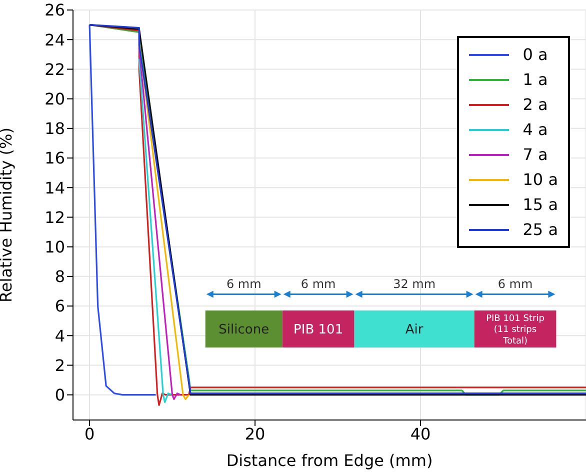 This screenshot has height=472, width=586. What do you see at coordinates (54, 217) in the screenshot?
I see `y-tick-label: 12` at bounding box center [54, 217].